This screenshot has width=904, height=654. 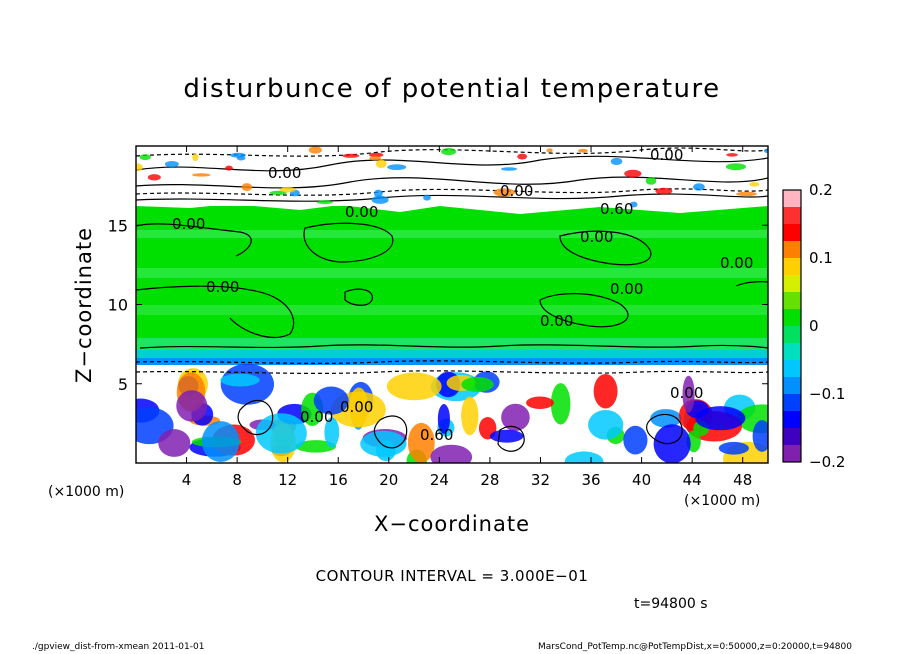 I want to click on x-tick-label: 32, so click(x=540, y=480).